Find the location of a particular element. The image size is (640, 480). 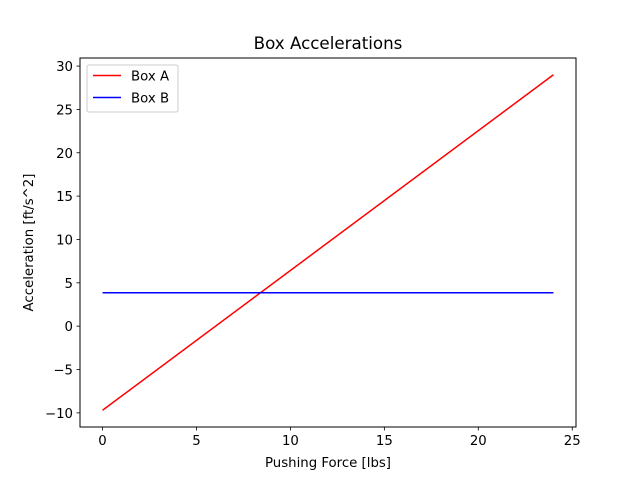

legend-frame is located at coordinates (132, 88).